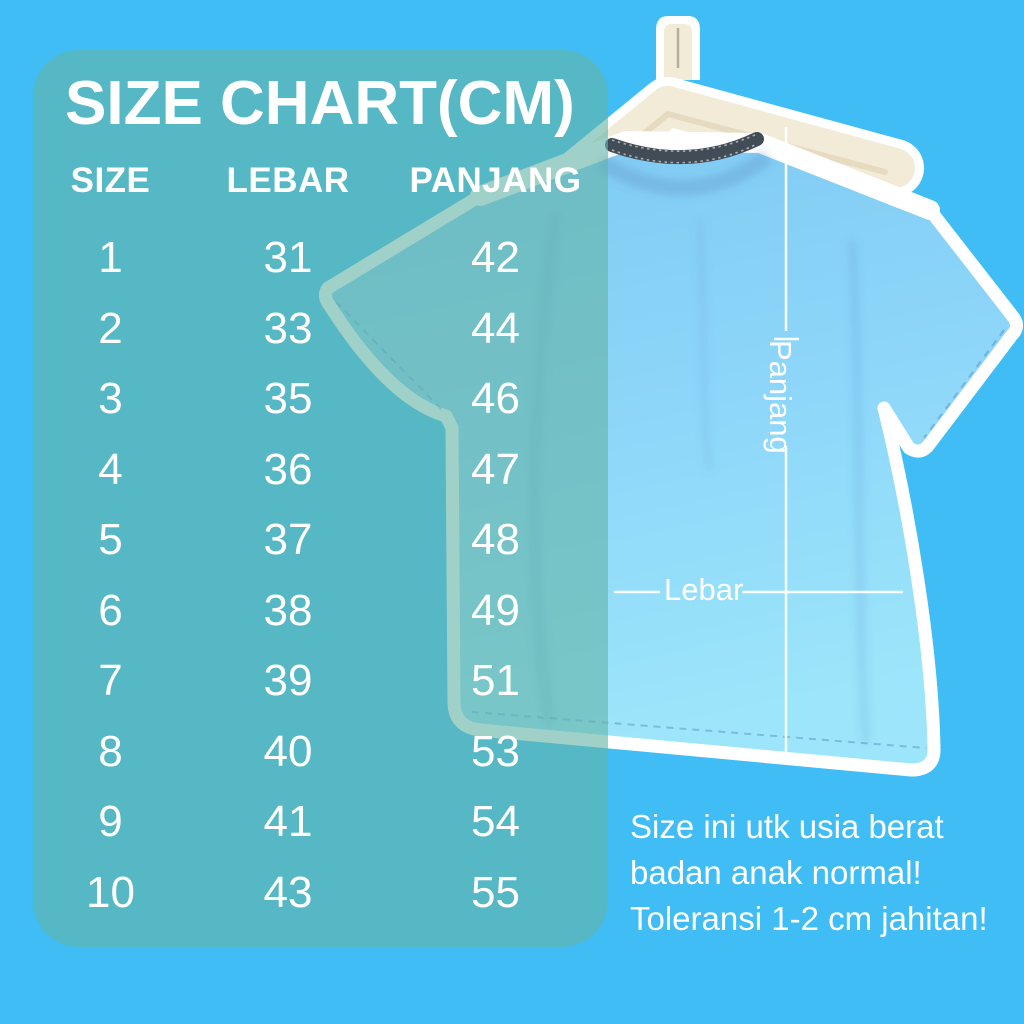 The image size is (1024, 1024). Describe the element at coordinates (288, 469) in the screenshot. I see `lebar-cell: 36` at that location.